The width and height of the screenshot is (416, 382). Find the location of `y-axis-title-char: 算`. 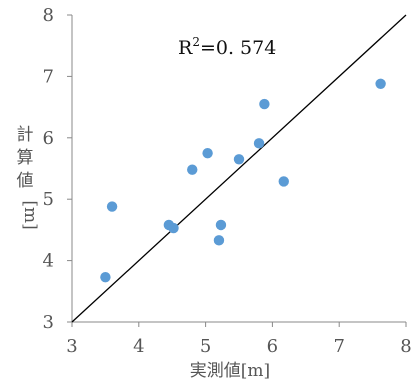

y-axis-title-char: 算 is located at coordinates (25, 158).